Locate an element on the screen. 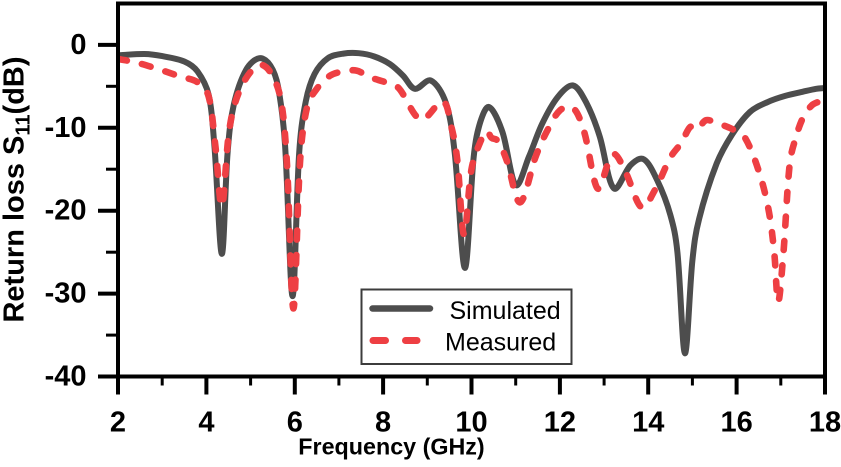 The height and width of the screenshot is (467, 841). svg-text: 4 is located at coordinates (206, 423).